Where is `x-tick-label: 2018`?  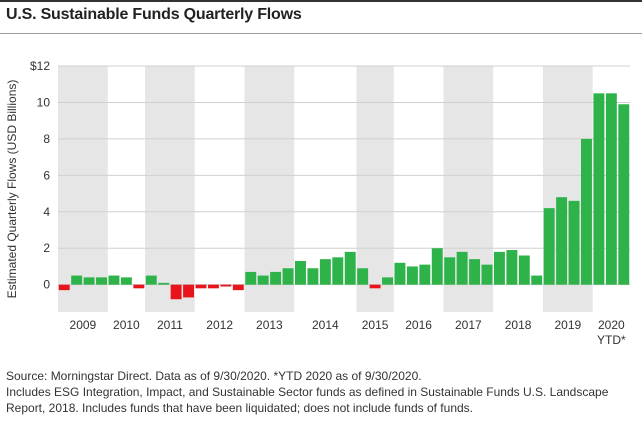
x-tick-label: 2018 is located at coordinates (518, 325).